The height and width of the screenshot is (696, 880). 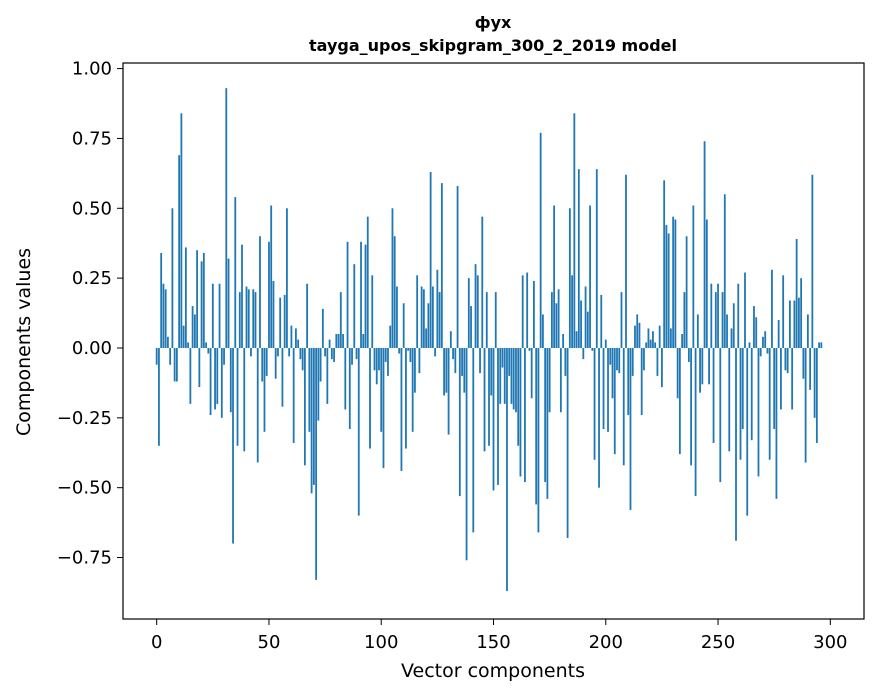 What do you see at coordinates (92, 138) in the screenshot?
I see `y-tick-label: 0.75` at bounding box center [92, 138].